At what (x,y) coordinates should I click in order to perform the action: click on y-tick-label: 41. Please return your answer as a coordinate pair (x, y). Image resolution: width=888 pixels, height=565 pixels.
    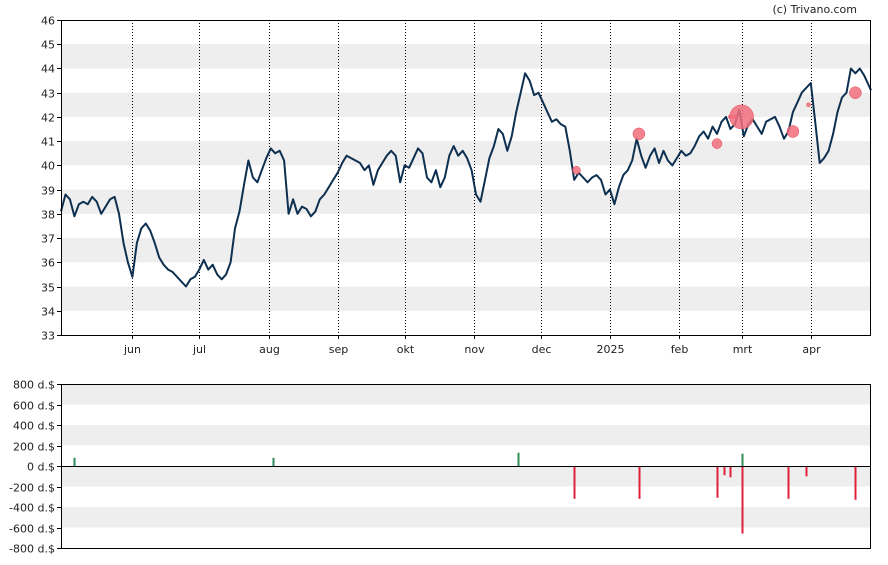
    Looking at the image, I should click on (48, 142).